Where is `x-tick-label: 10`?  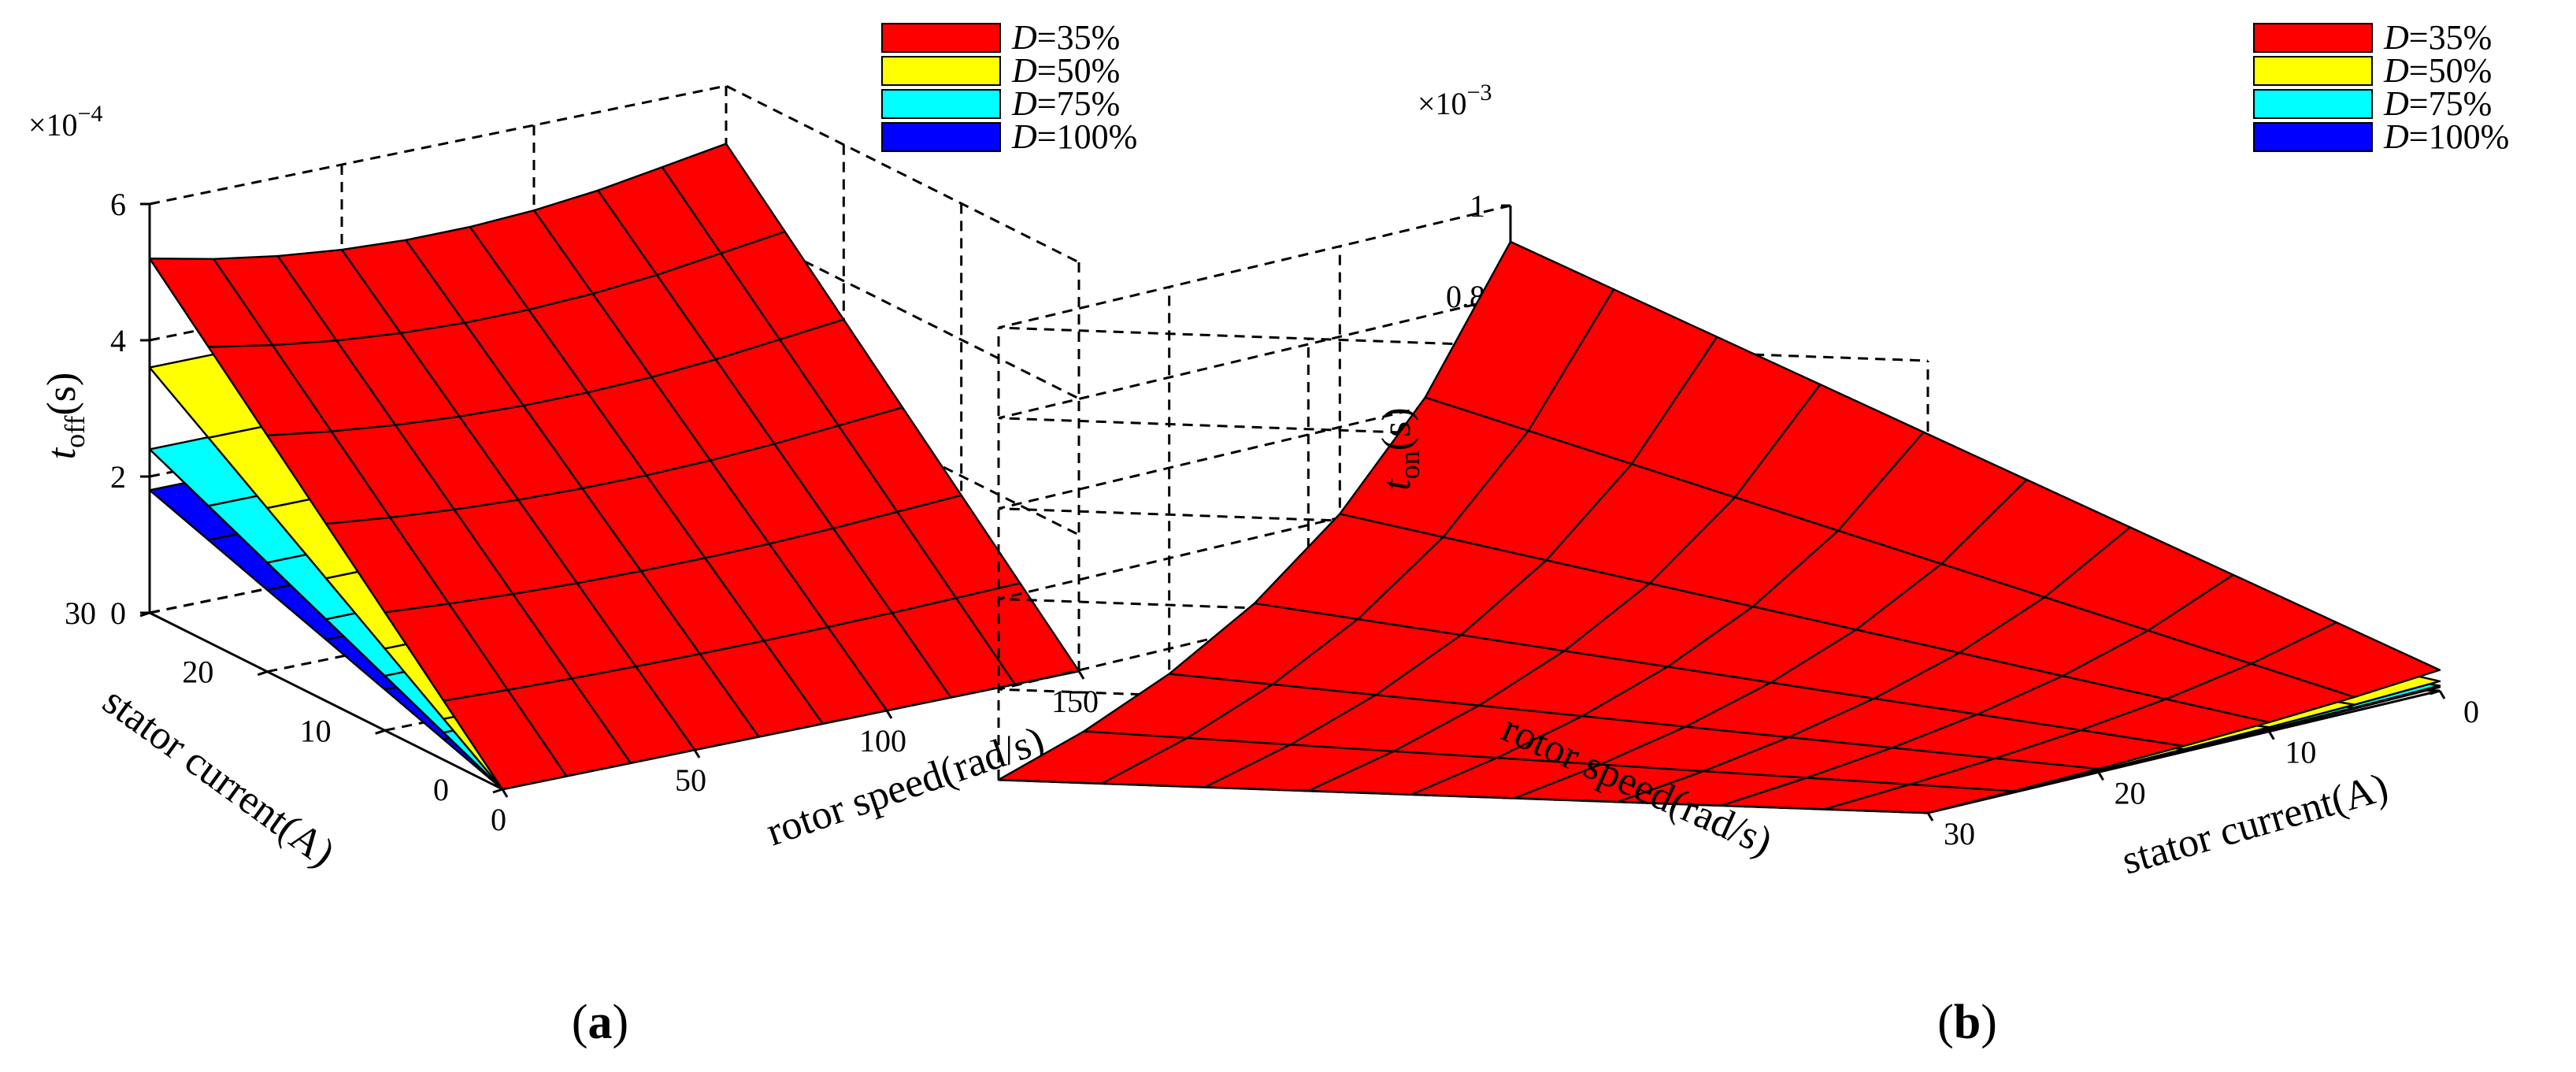
x-tick-label: 10 is located at coordinates (2300, 752).